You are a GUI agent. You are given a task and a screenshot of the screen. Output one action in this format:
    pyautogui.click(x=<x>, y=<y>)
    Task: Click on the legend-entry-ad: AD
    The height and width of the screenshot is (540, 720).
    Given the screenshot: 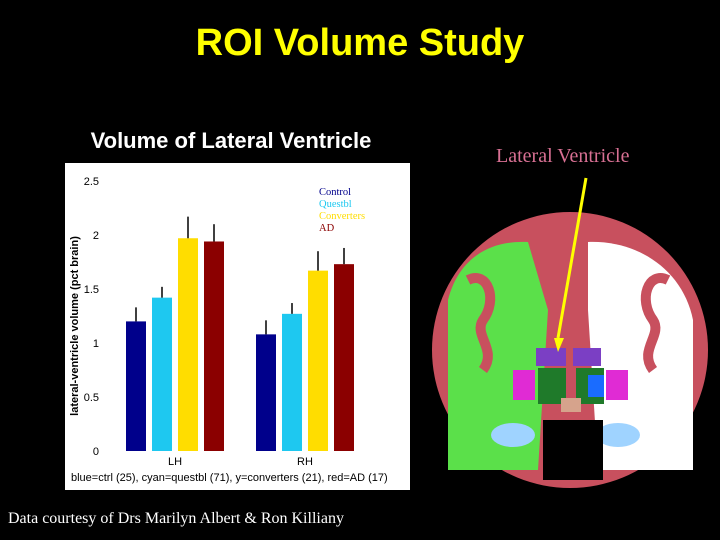 What is the action you would take?
    pyautogui.click(x=327, y=228)
    